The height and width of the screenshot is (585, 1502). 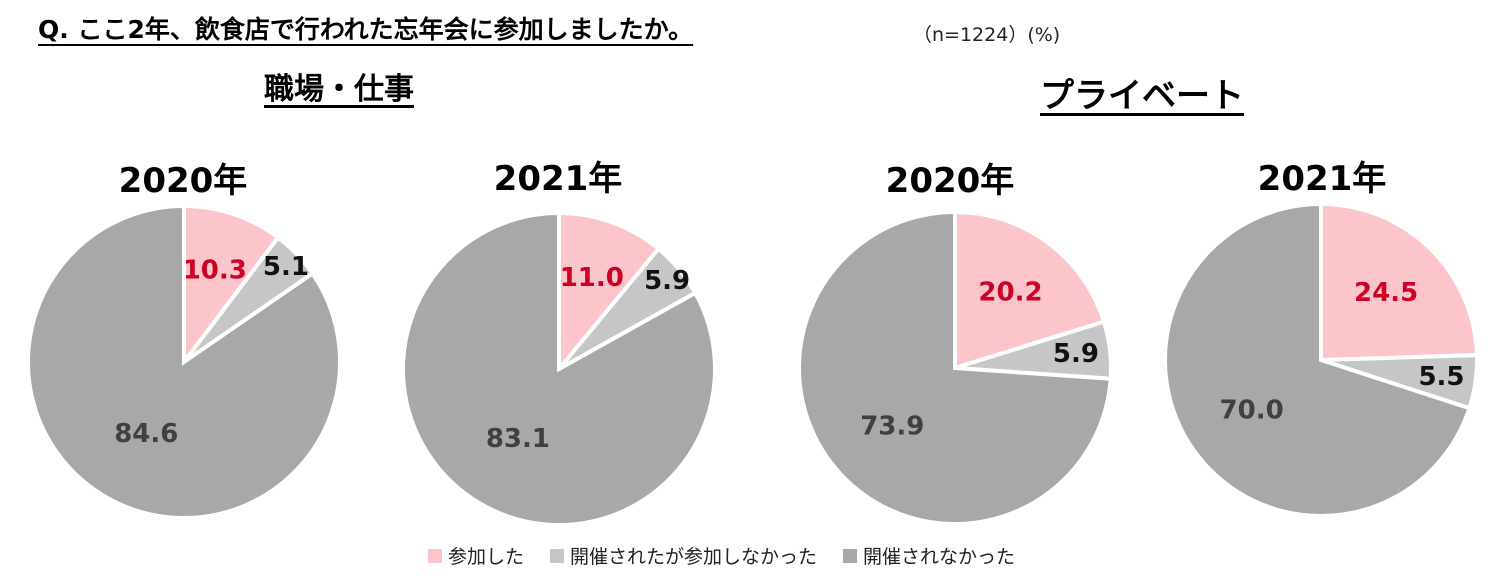 What do you see at coordinates (1322, 179) in the screenshot?
I see `pie-title-private-2021: 2021年` at bounding box center [1322, 179].